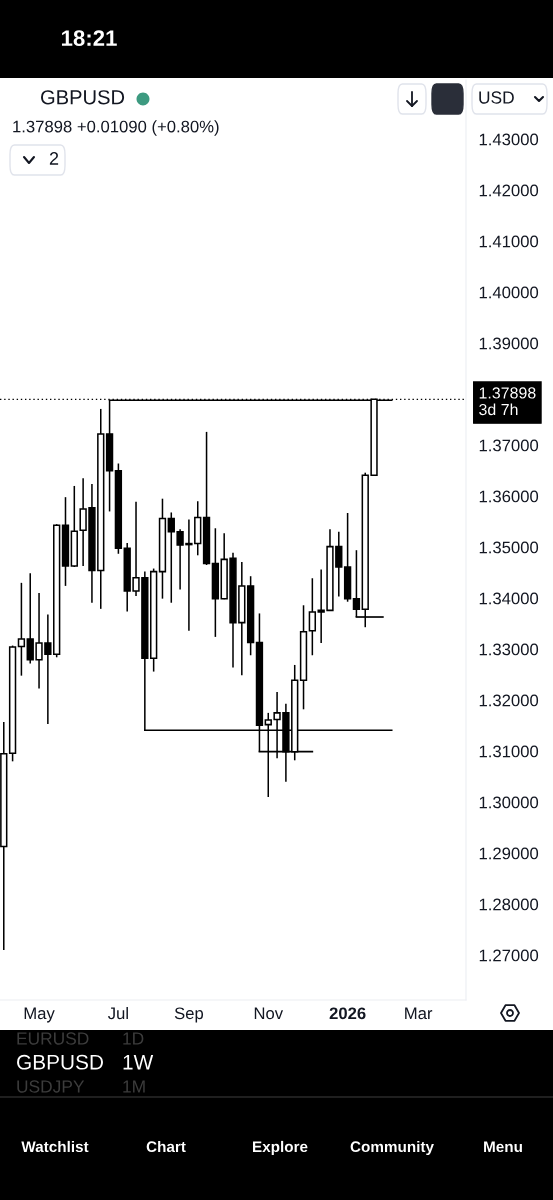 The width and height of the screenshot is (553, 1200). Describe the element at coordinates (116, 128) in the screenshot. I see `text: 1.37898 +0.01090 (+0.80%)` at that location.